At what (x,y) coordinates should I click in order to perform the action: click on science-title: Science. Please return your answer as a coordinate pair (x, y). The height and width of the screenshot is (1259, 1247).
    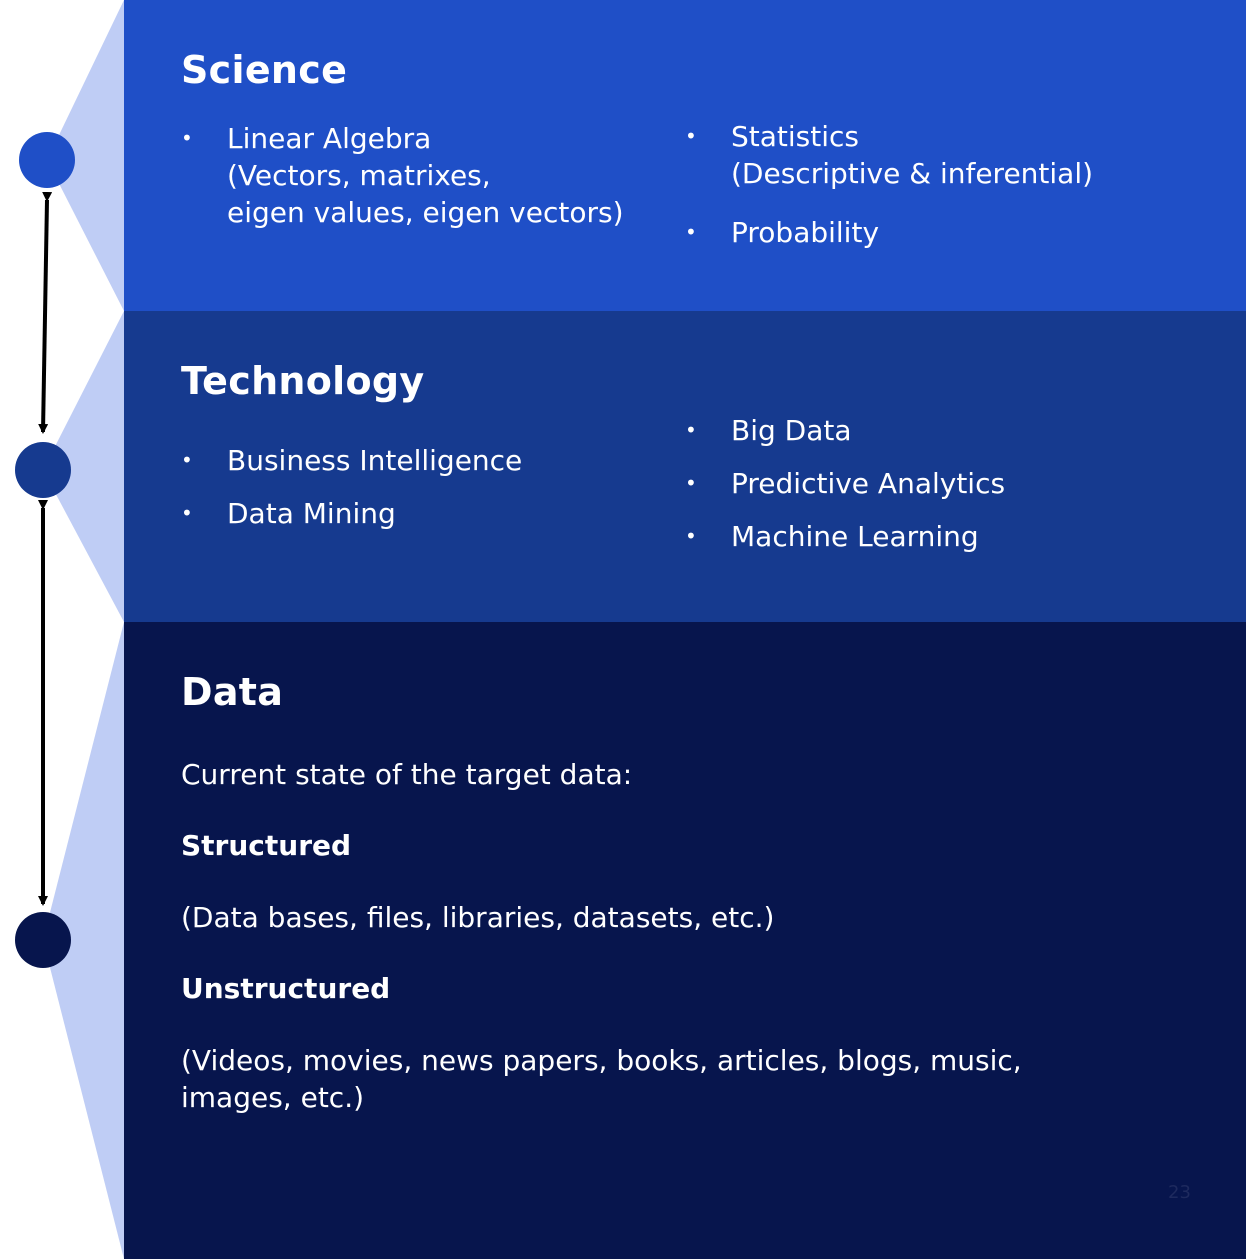
    Looking at the image, I should click on (264, 70).